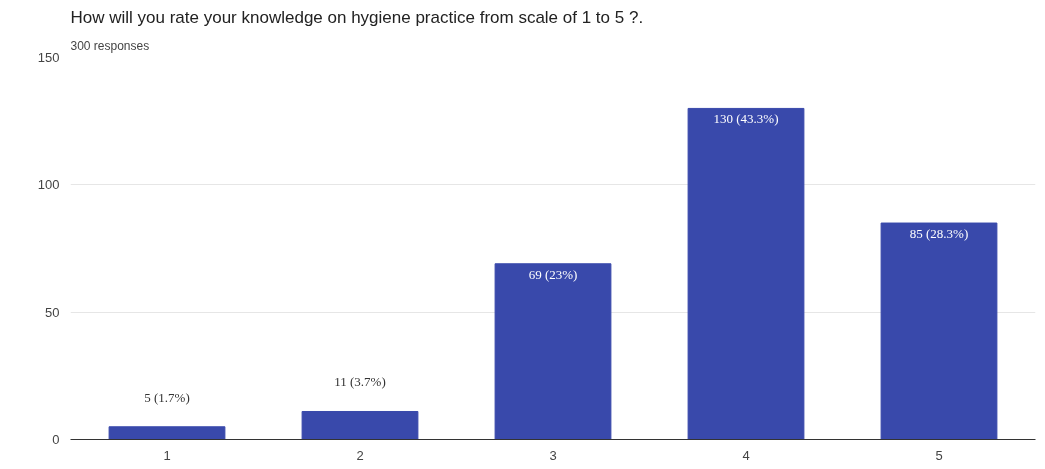 The image size is (1045, 469). I want to click on y-tick-label: 50, so click(52, 312).